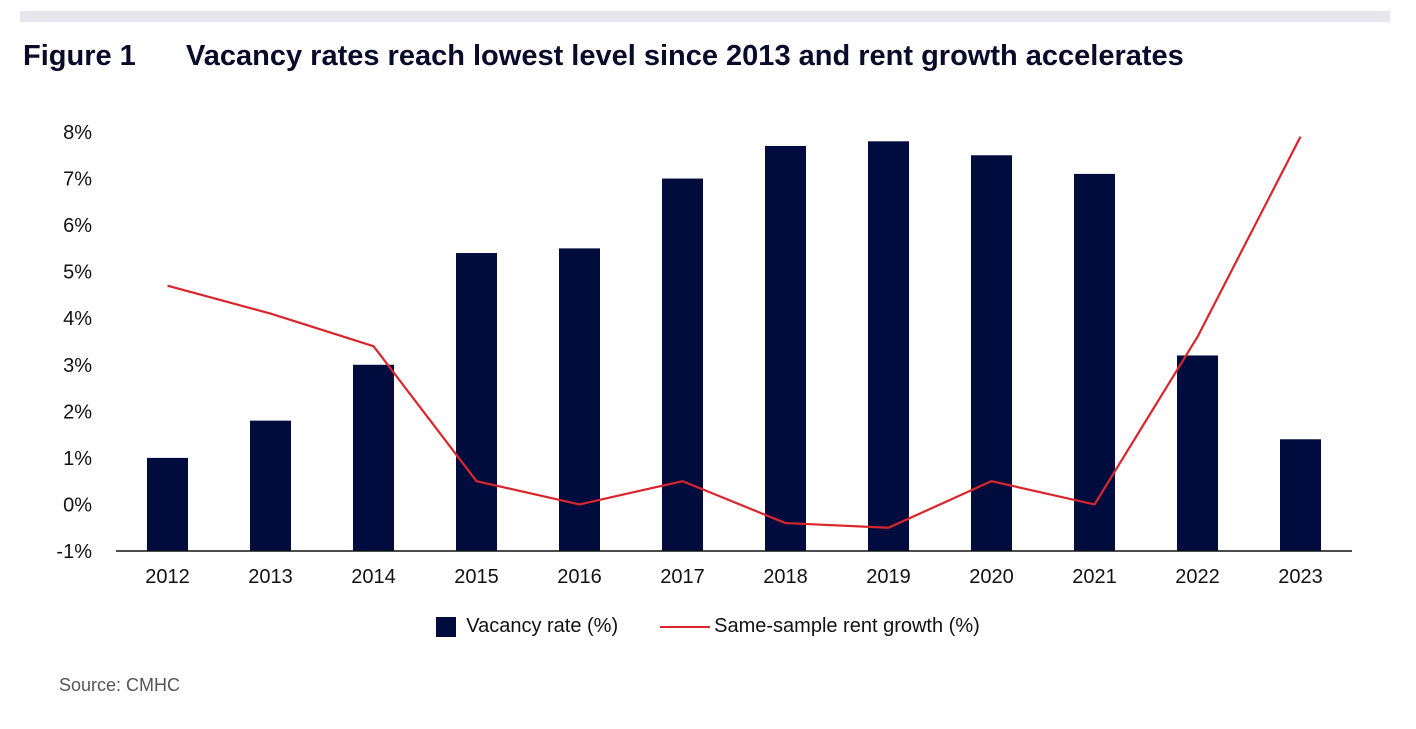 The height and width of the screenshot is (729, 1416). Describe the element at coordinates (270, 577) in the screenshot. I see `x-tick-label: 2013` at that location.